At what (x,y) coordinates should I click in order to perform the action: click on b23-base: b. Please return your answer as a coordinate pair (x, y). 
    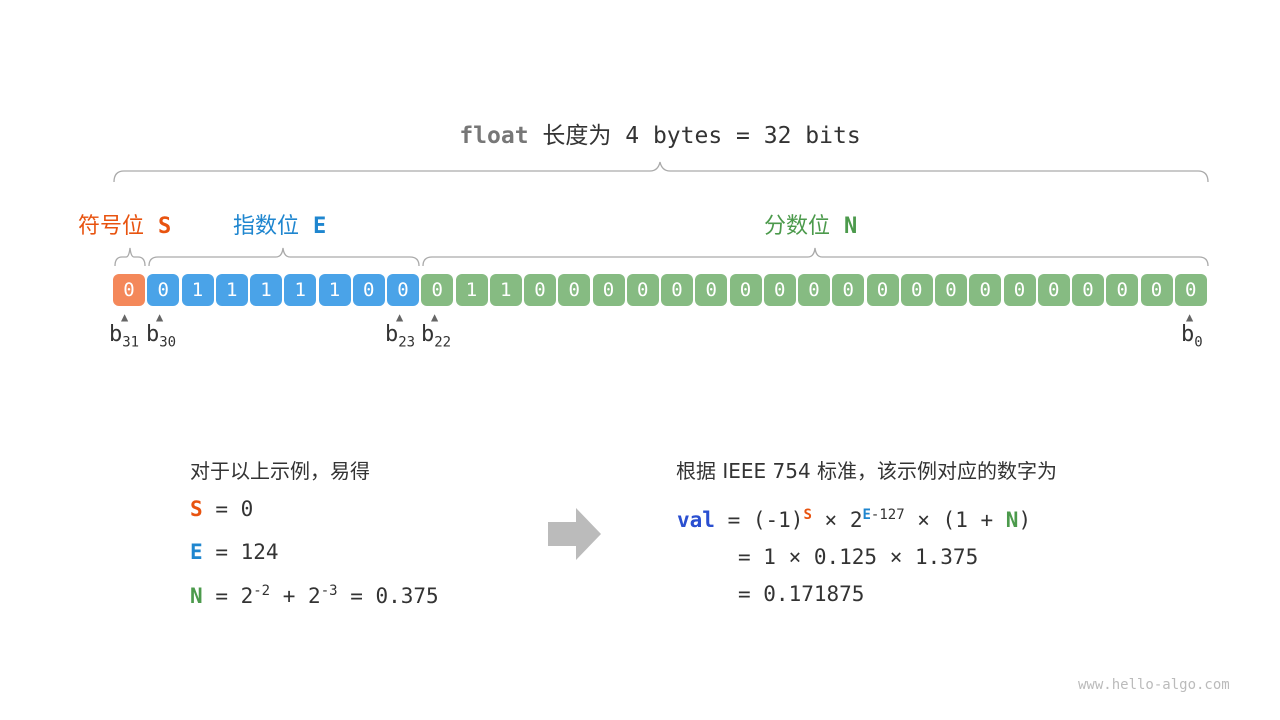
    Looking at the image, I should click on (392, 334).